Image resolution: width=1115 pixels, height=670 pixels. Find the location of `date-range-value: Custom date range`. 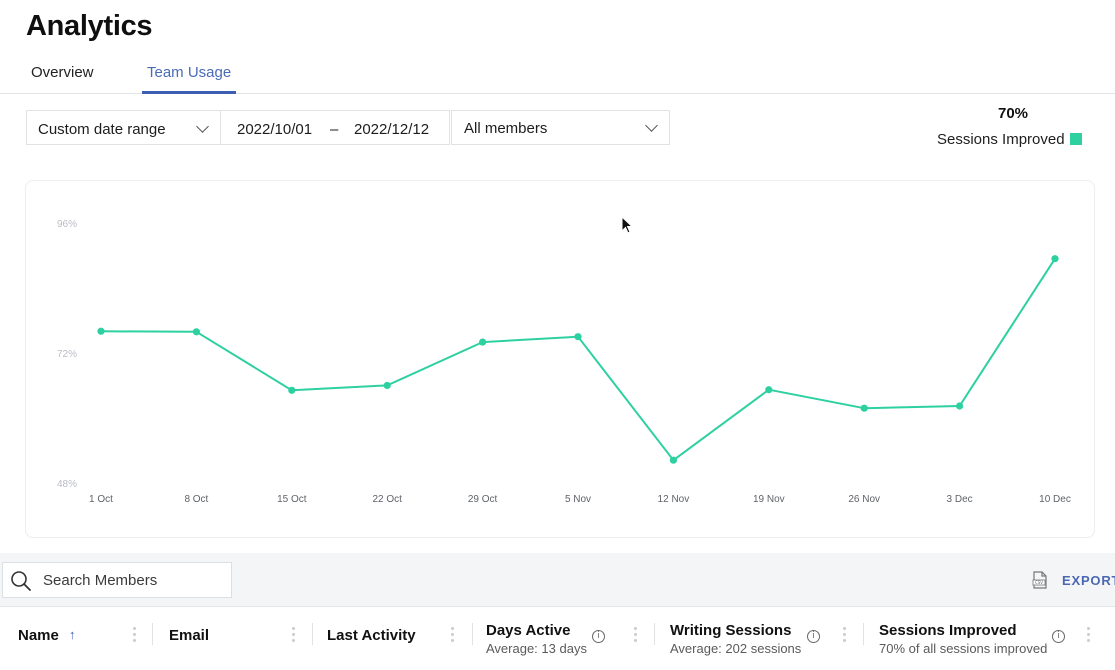

date-range-value: Custom date range is located at coordinates (102, 129).